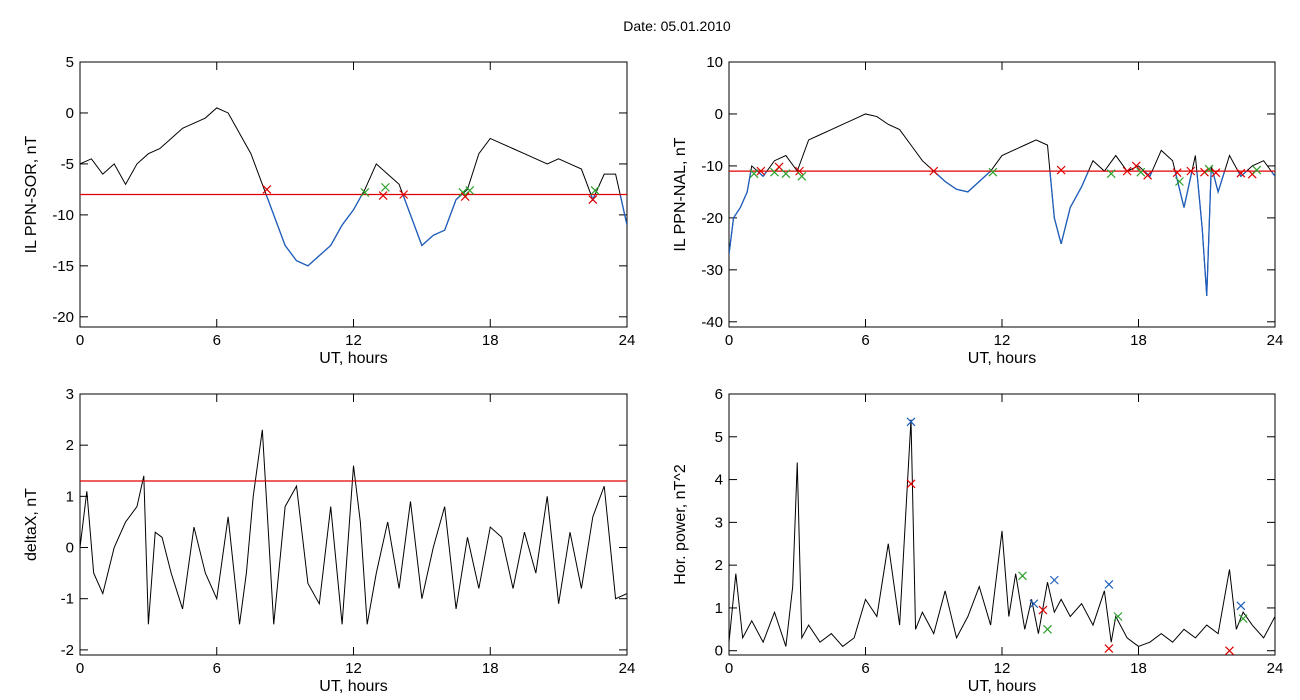  Describe the element at coordinates (67, 164) in the screenshot. I see `y-tick-label: -5` at that location.